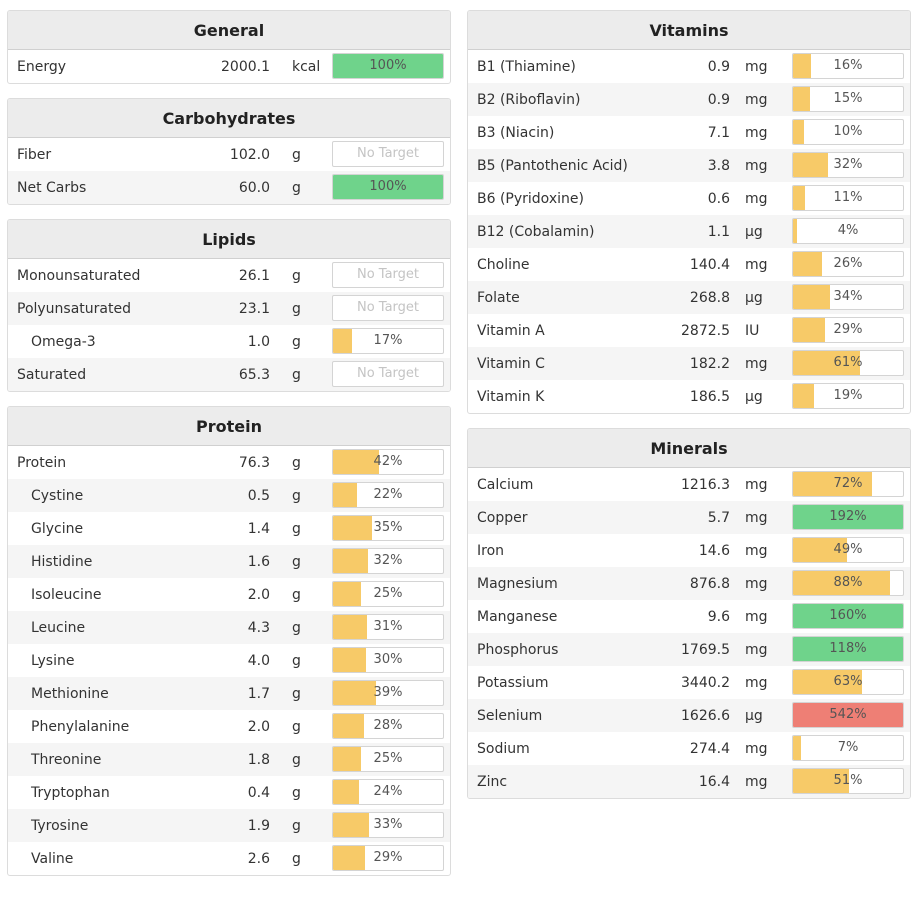 The height and width of the screenshot is (906, 922). I want to click on target-progress-bar: 22%, so click(388, 495).